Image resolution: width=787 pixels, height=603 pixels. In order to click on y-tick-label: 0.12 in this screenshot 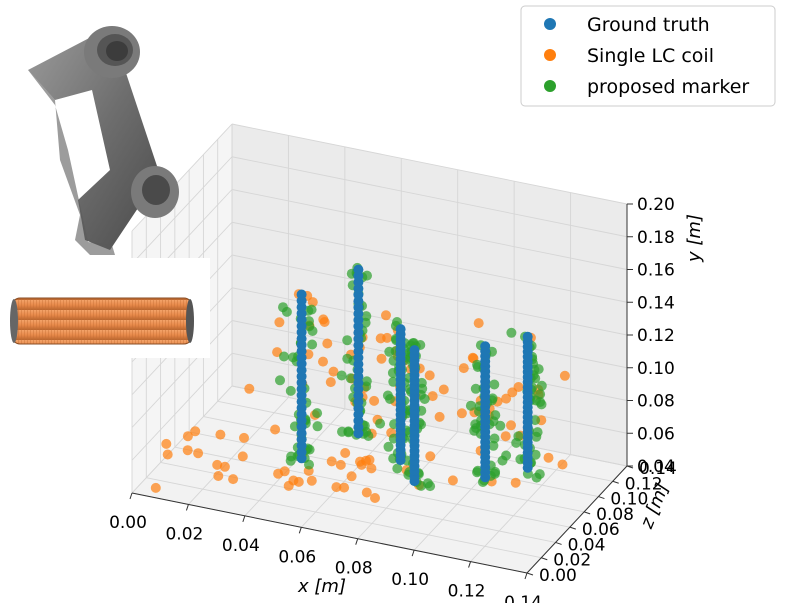, I will do `click(656, 336)`.